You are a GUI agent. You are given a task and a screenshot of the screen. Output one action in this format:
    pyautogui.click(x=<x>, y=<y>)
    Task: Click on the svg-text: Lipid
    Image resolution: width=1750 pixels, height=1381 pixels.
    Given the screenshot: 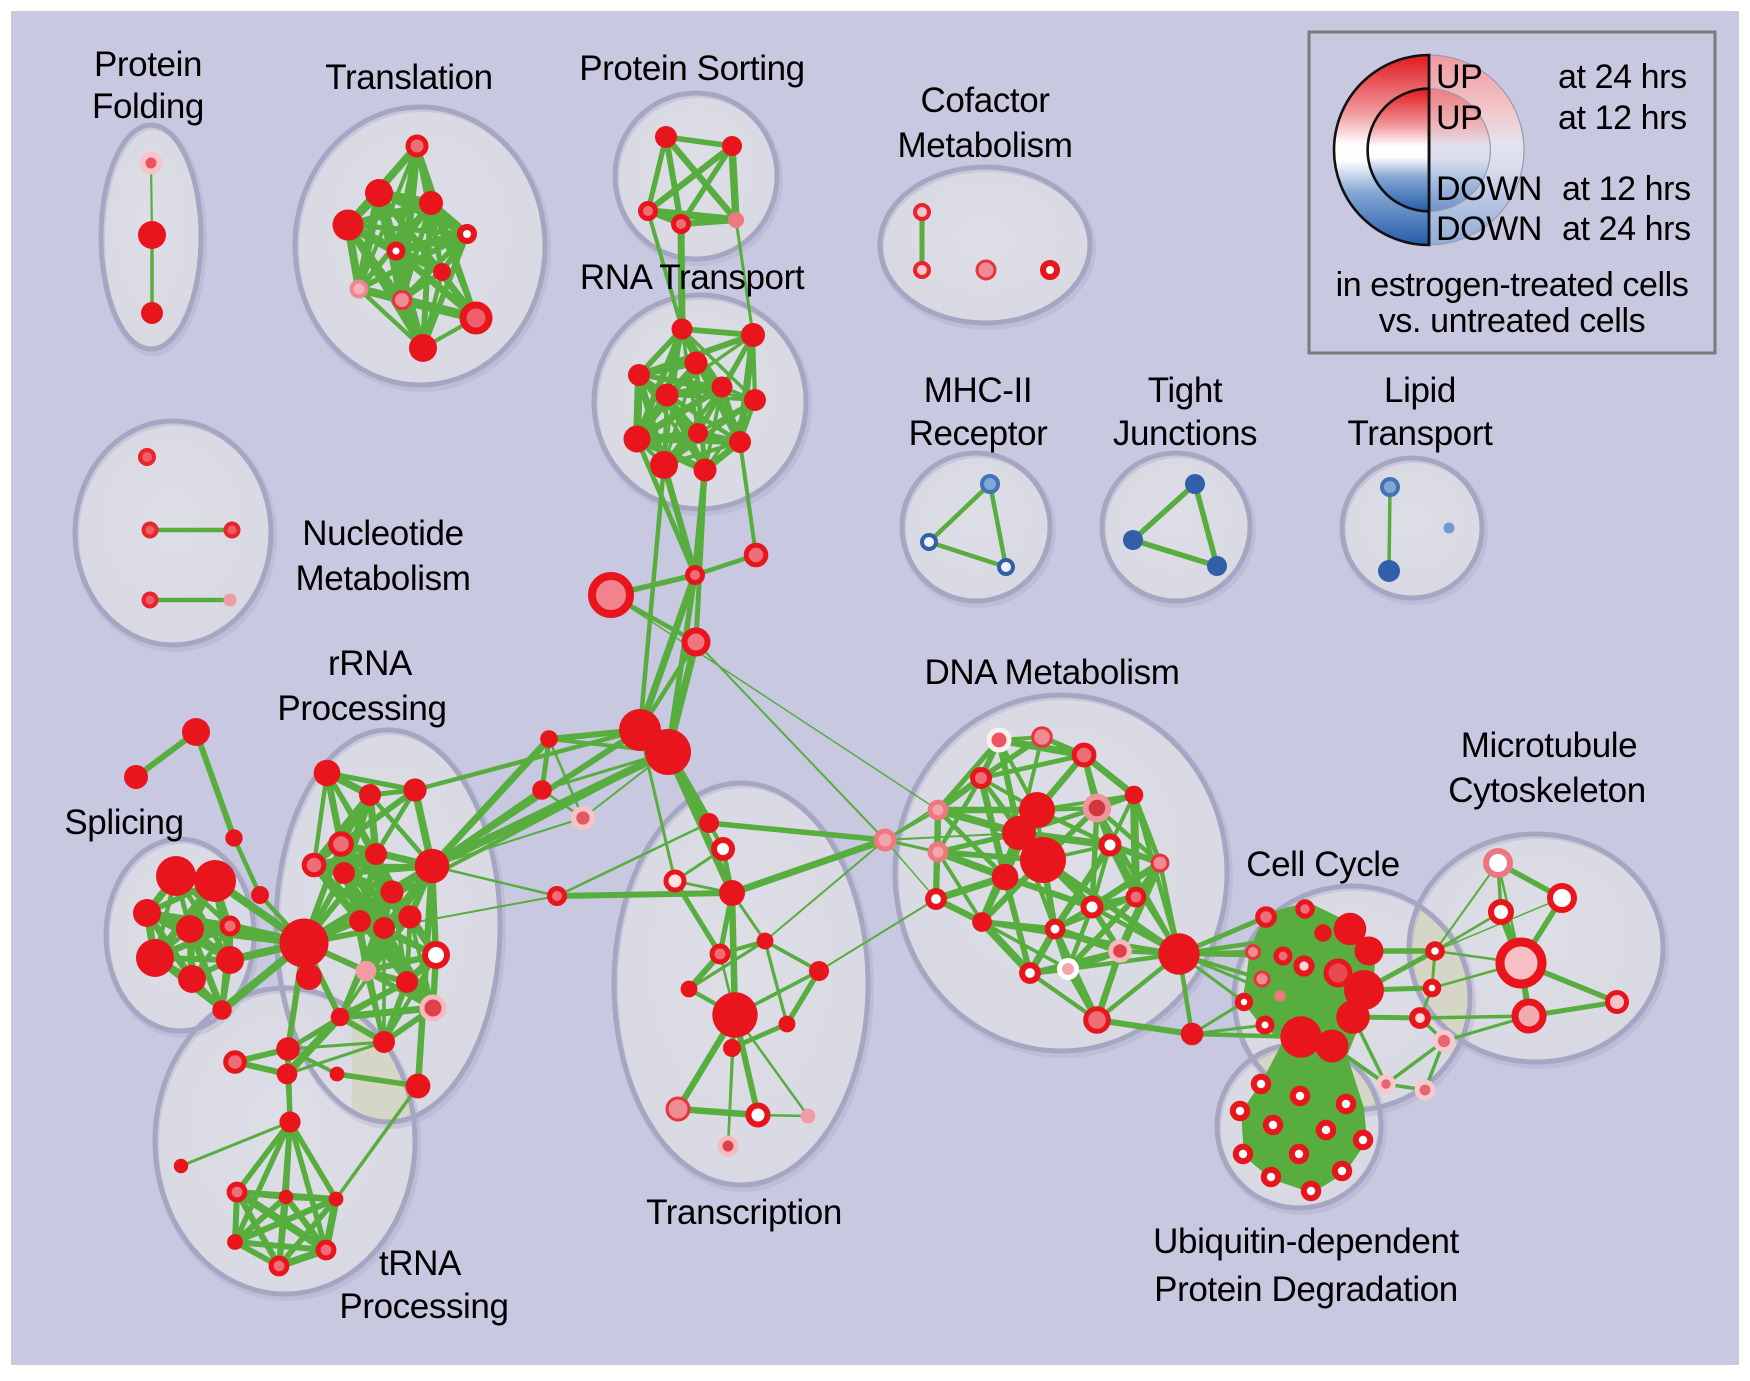 What is the action you would take?
    pyautogui.click(x=1420, y=390)
    